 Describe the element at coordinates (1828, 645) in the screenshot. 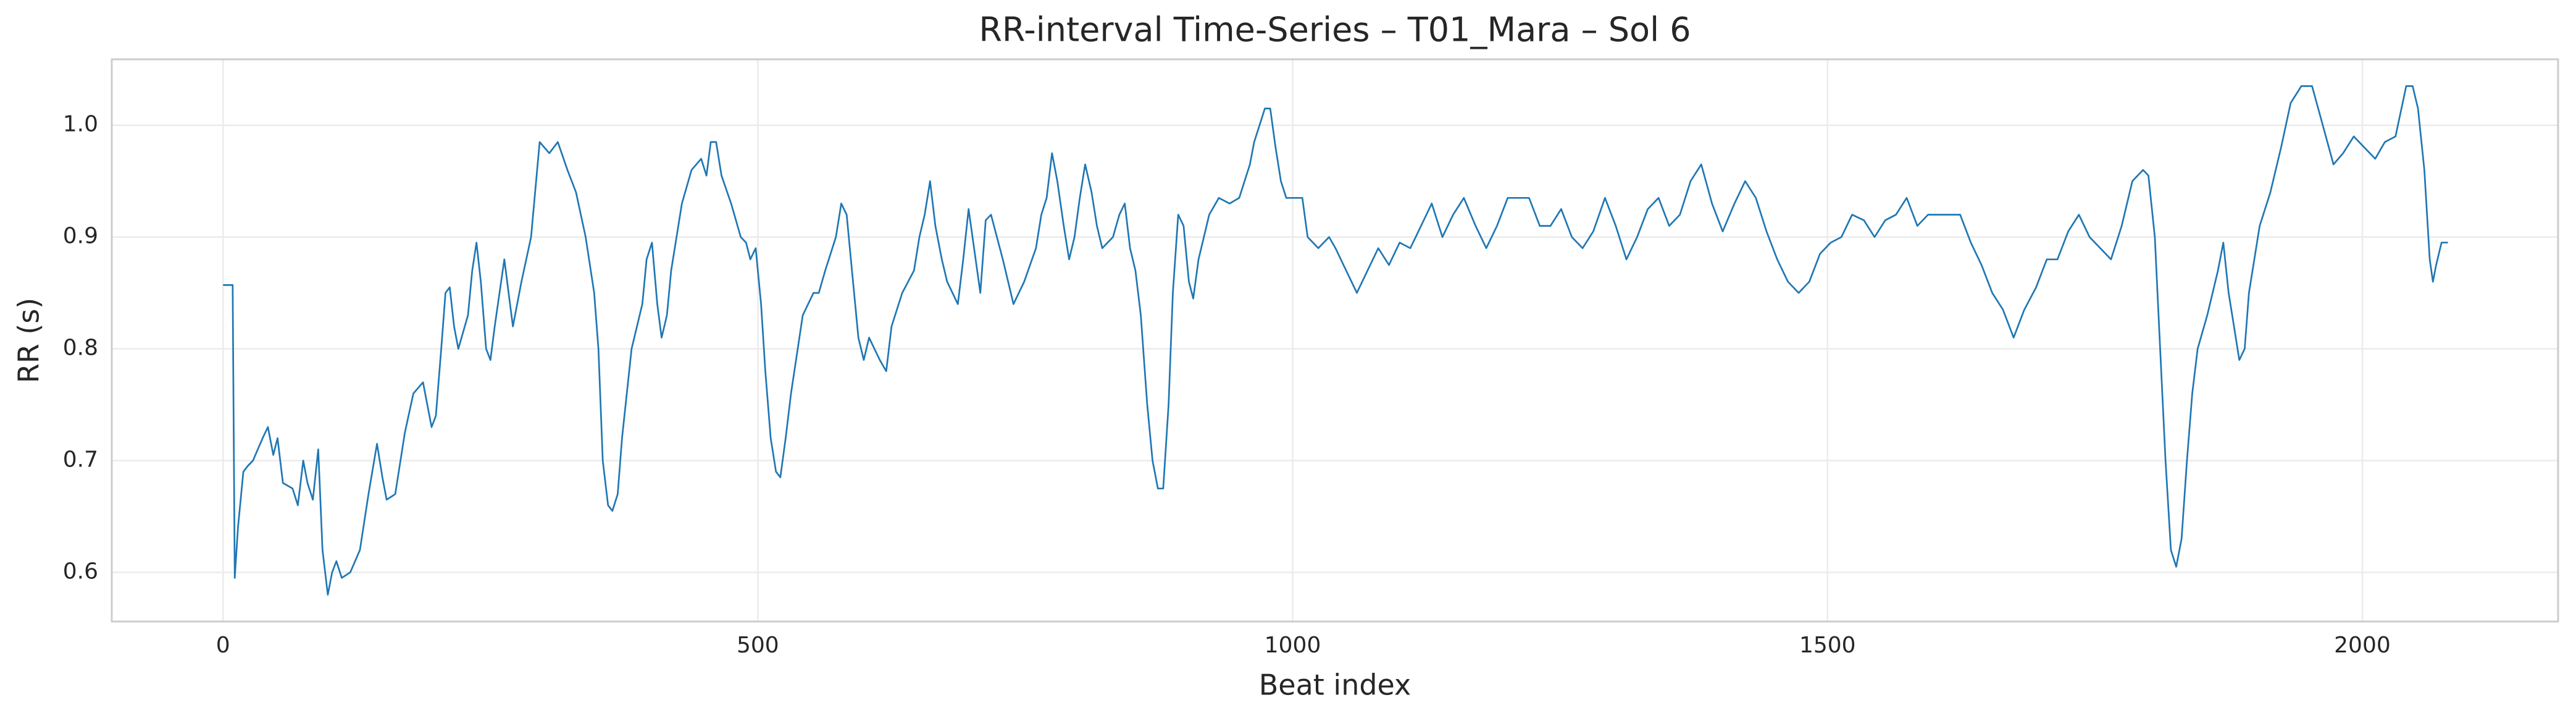

I see `x-tick-label: 1500` at that location.